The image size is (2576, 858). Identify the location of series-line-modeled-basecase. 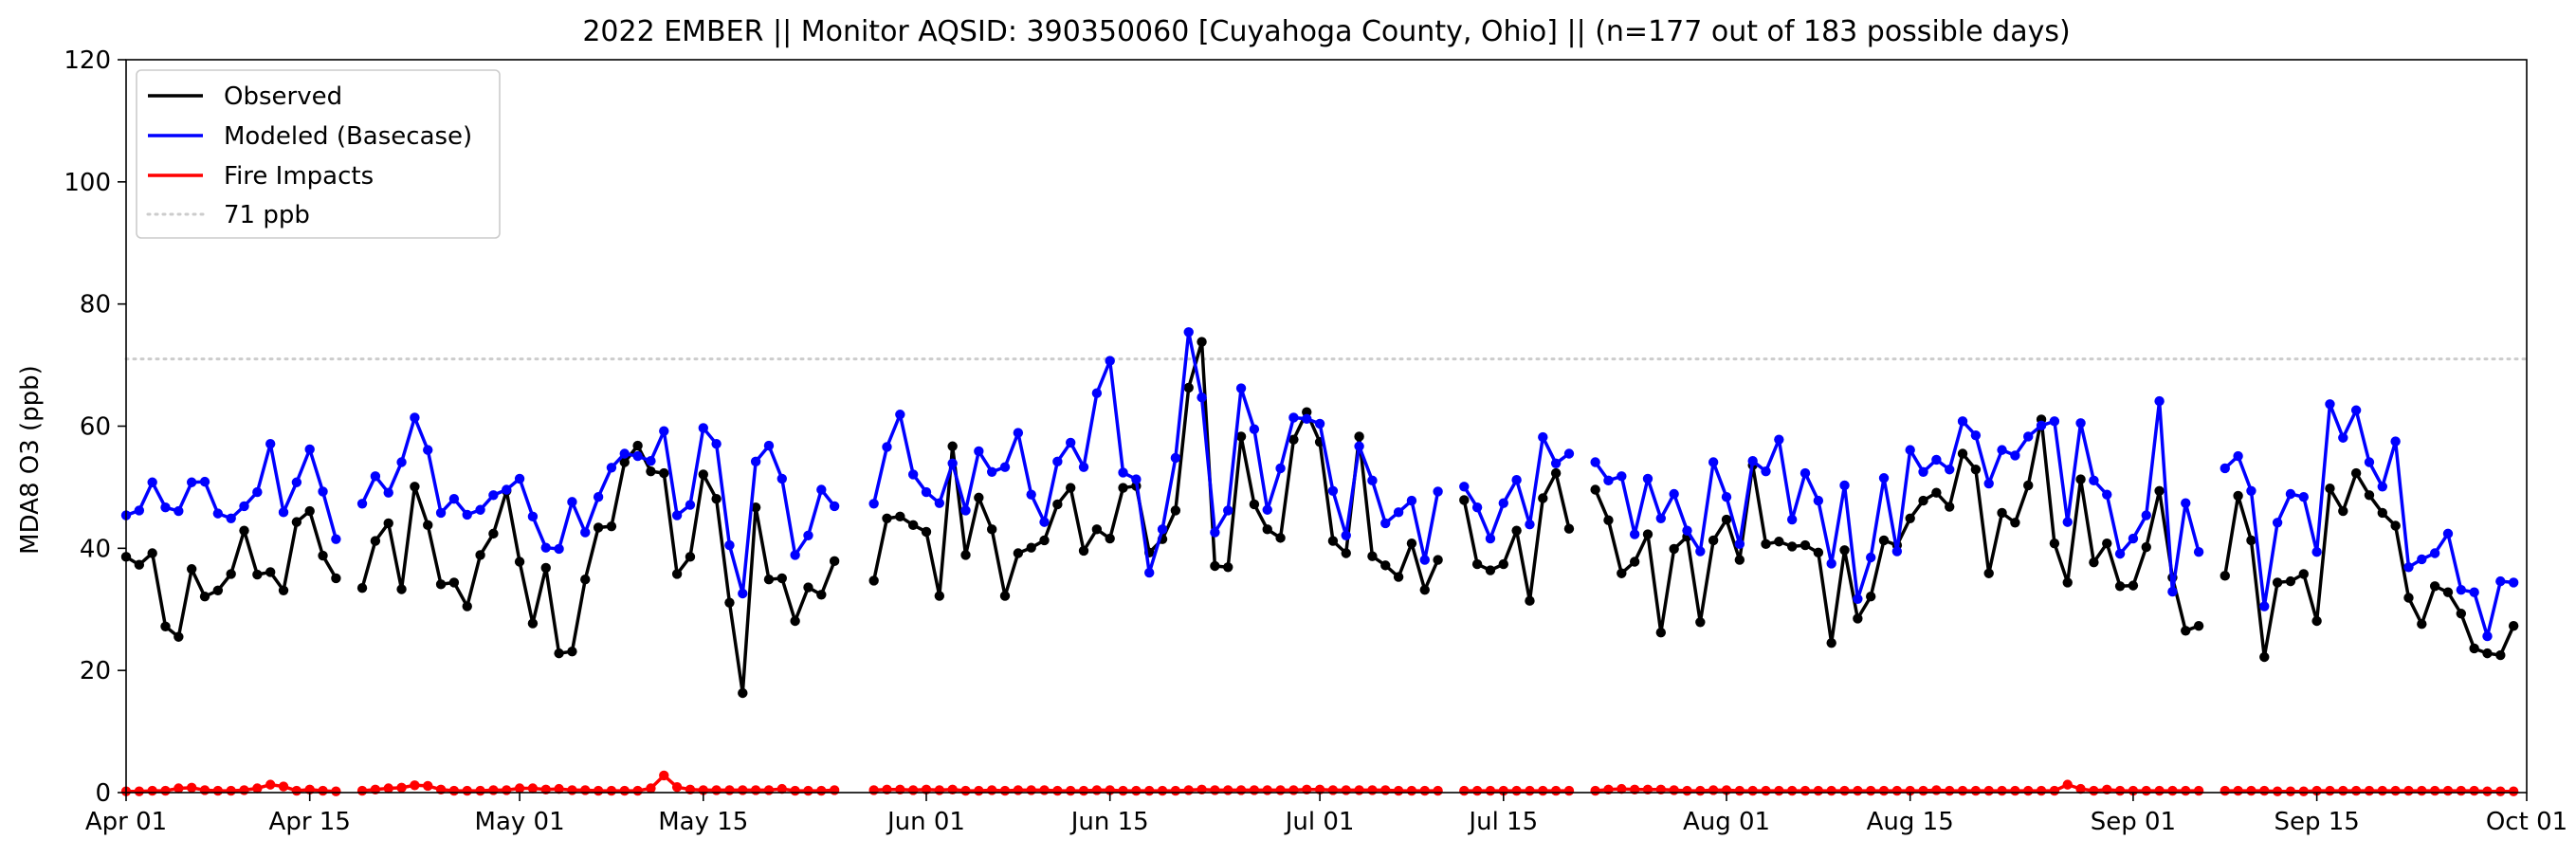
(231, 491).